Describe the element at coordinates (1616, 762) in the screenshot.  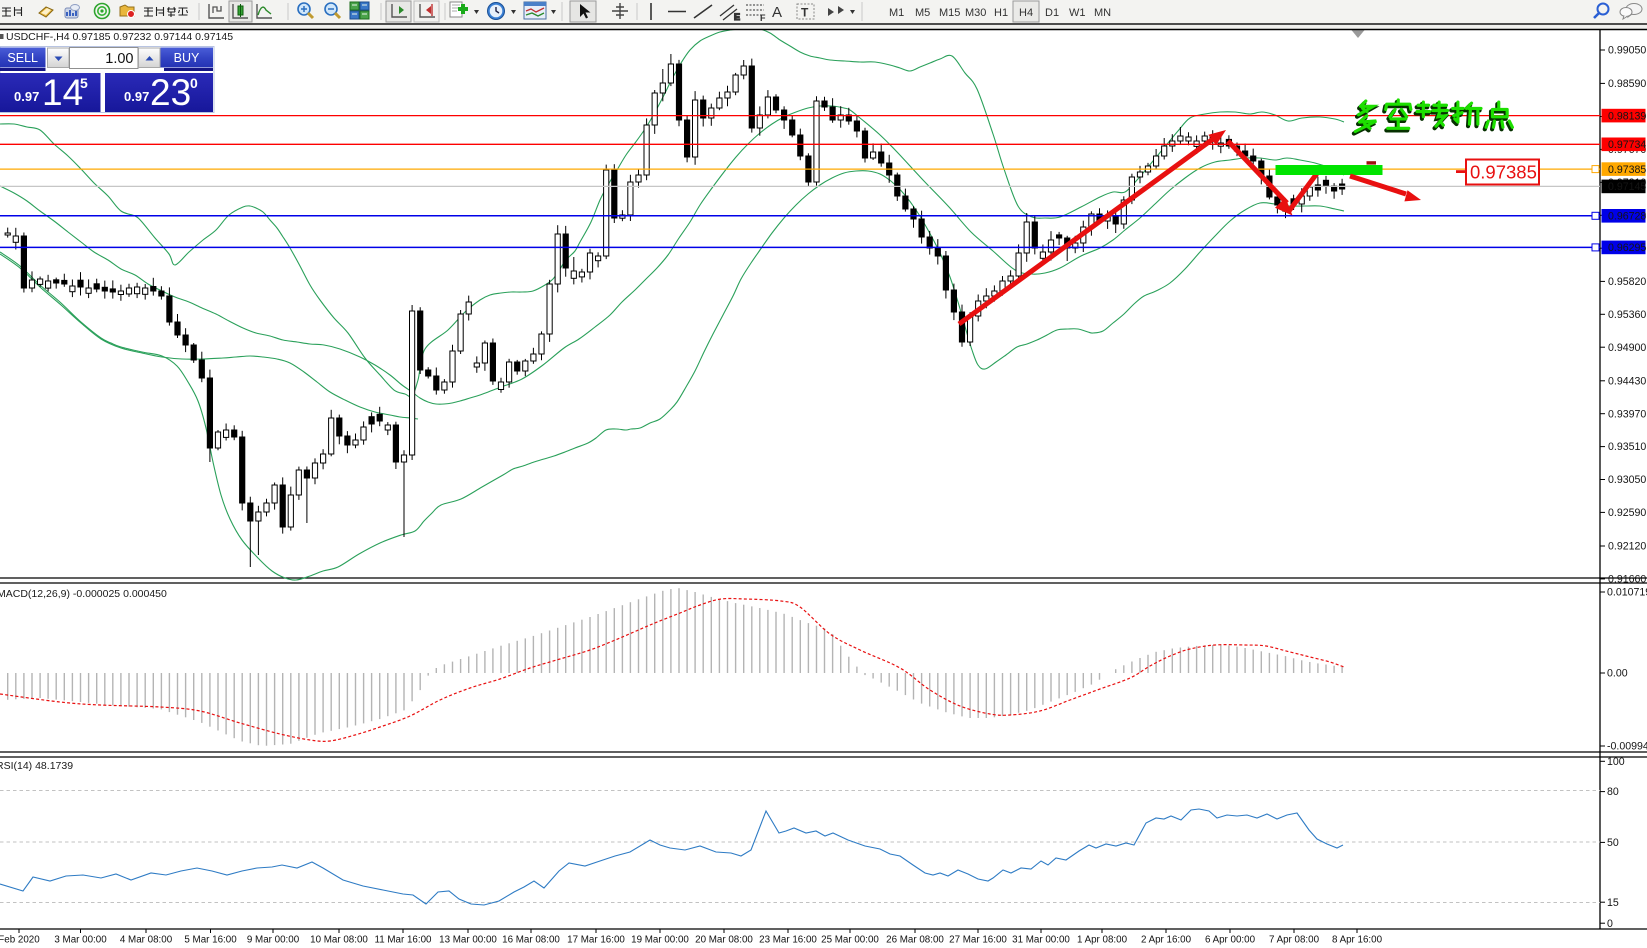
I see `svg-text: 100` at that location.